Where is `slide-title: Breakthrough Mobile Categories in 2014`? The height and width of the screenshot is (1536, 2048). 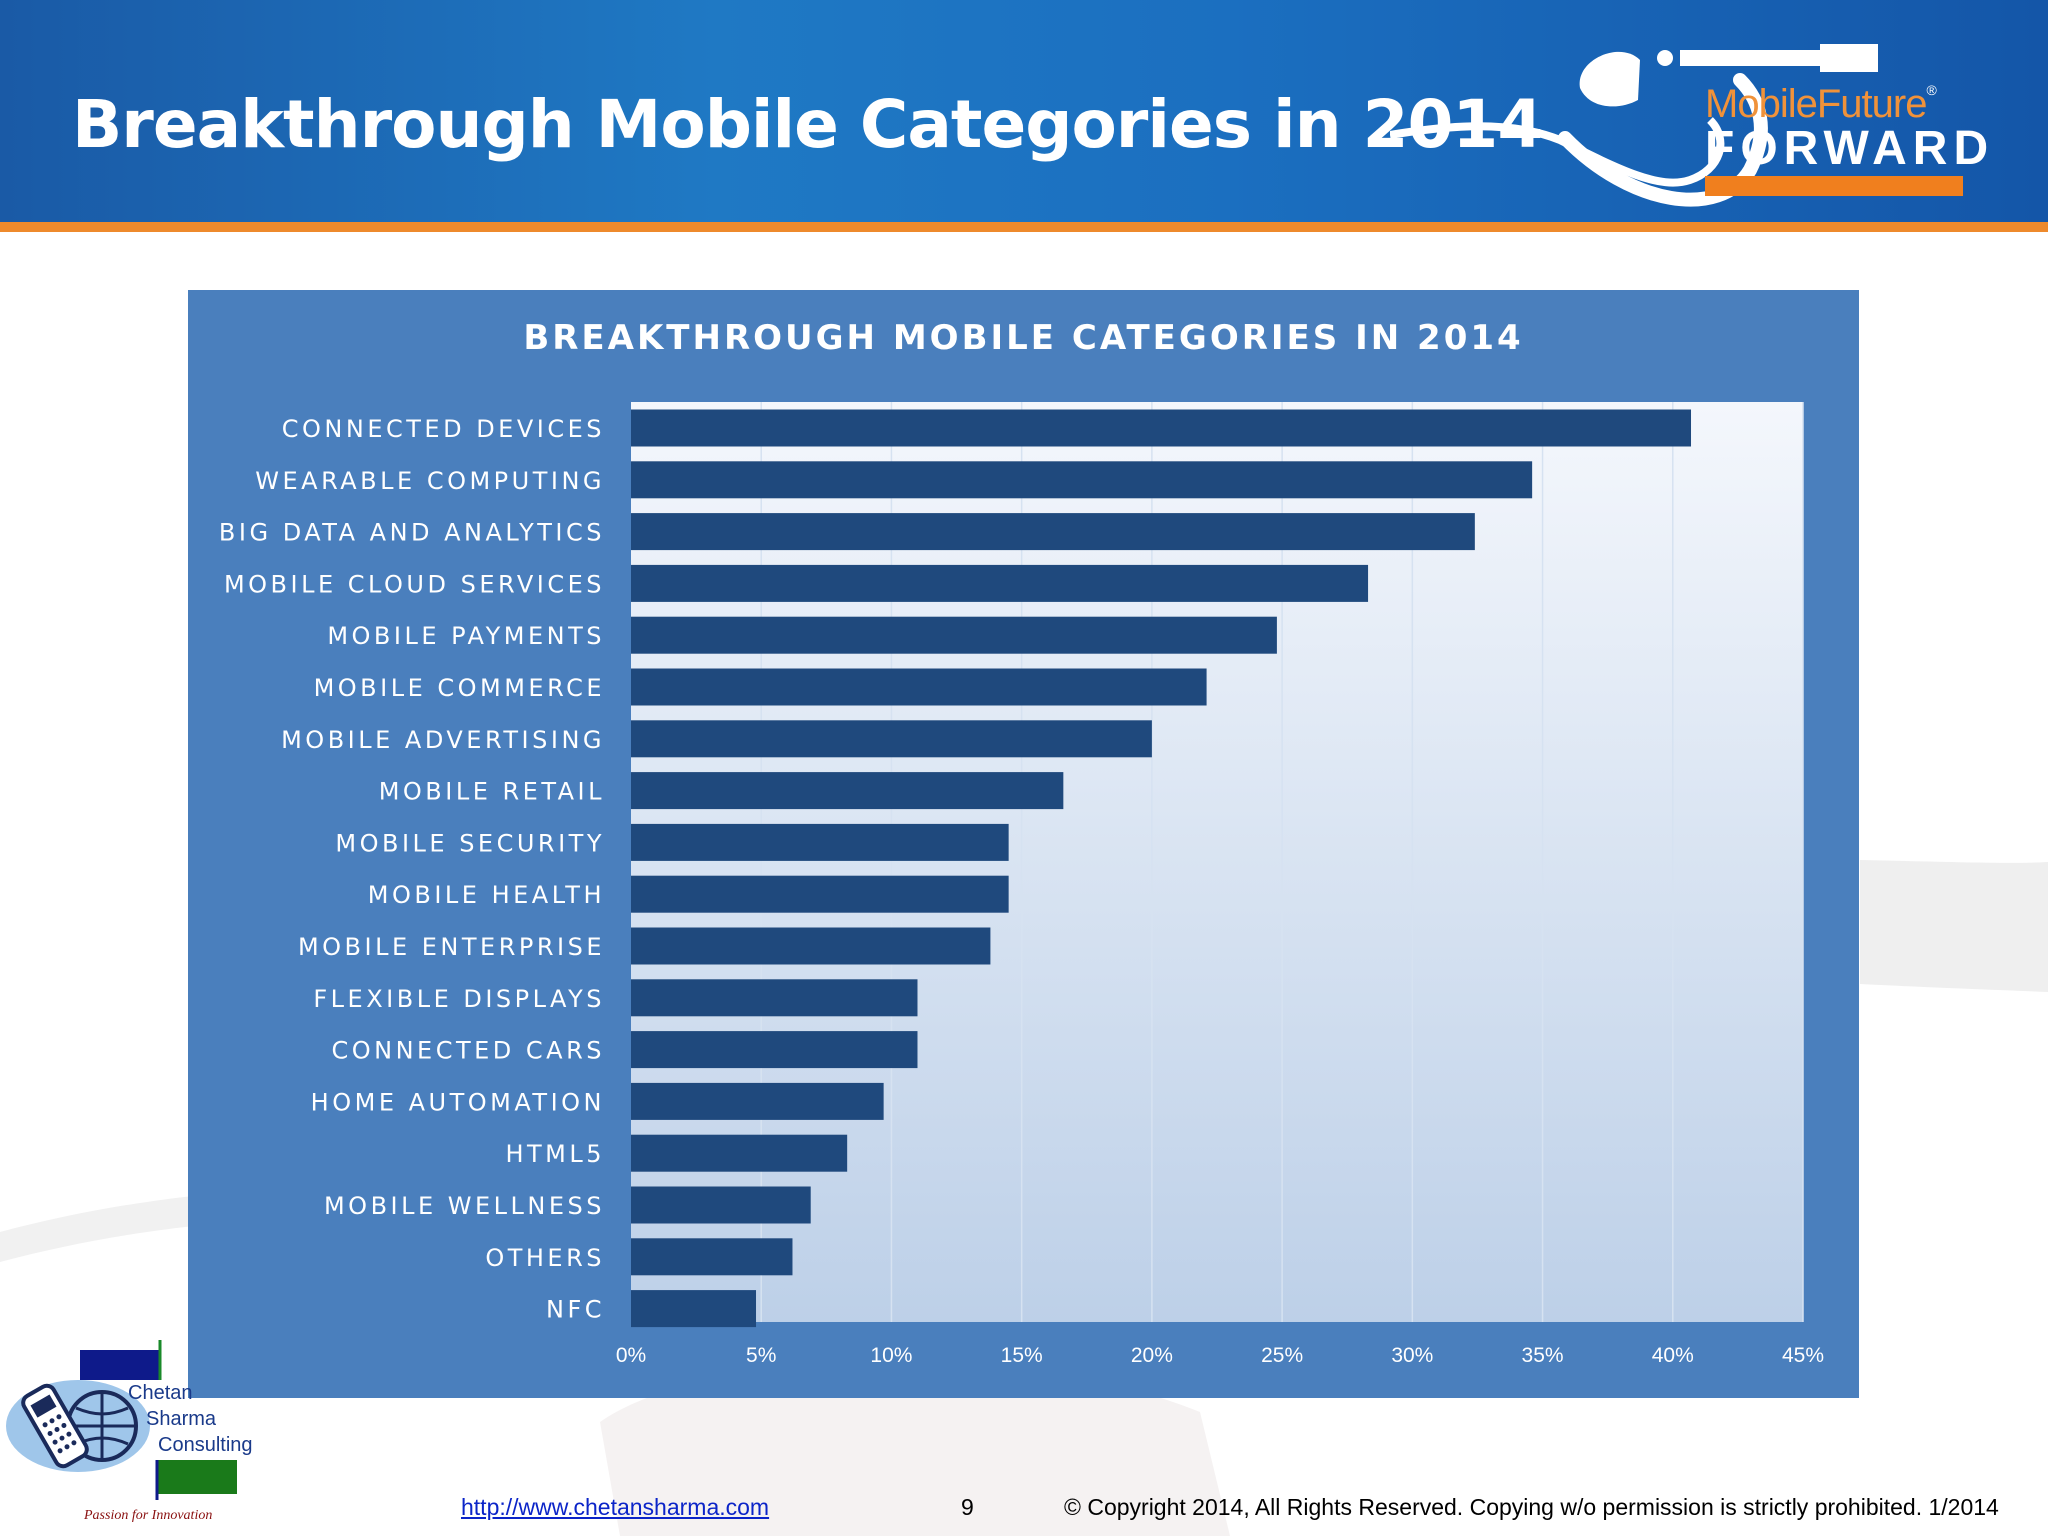 slide-title: Breakthrough Mobile Categories in 2014 is located at coordinates (807, 124).